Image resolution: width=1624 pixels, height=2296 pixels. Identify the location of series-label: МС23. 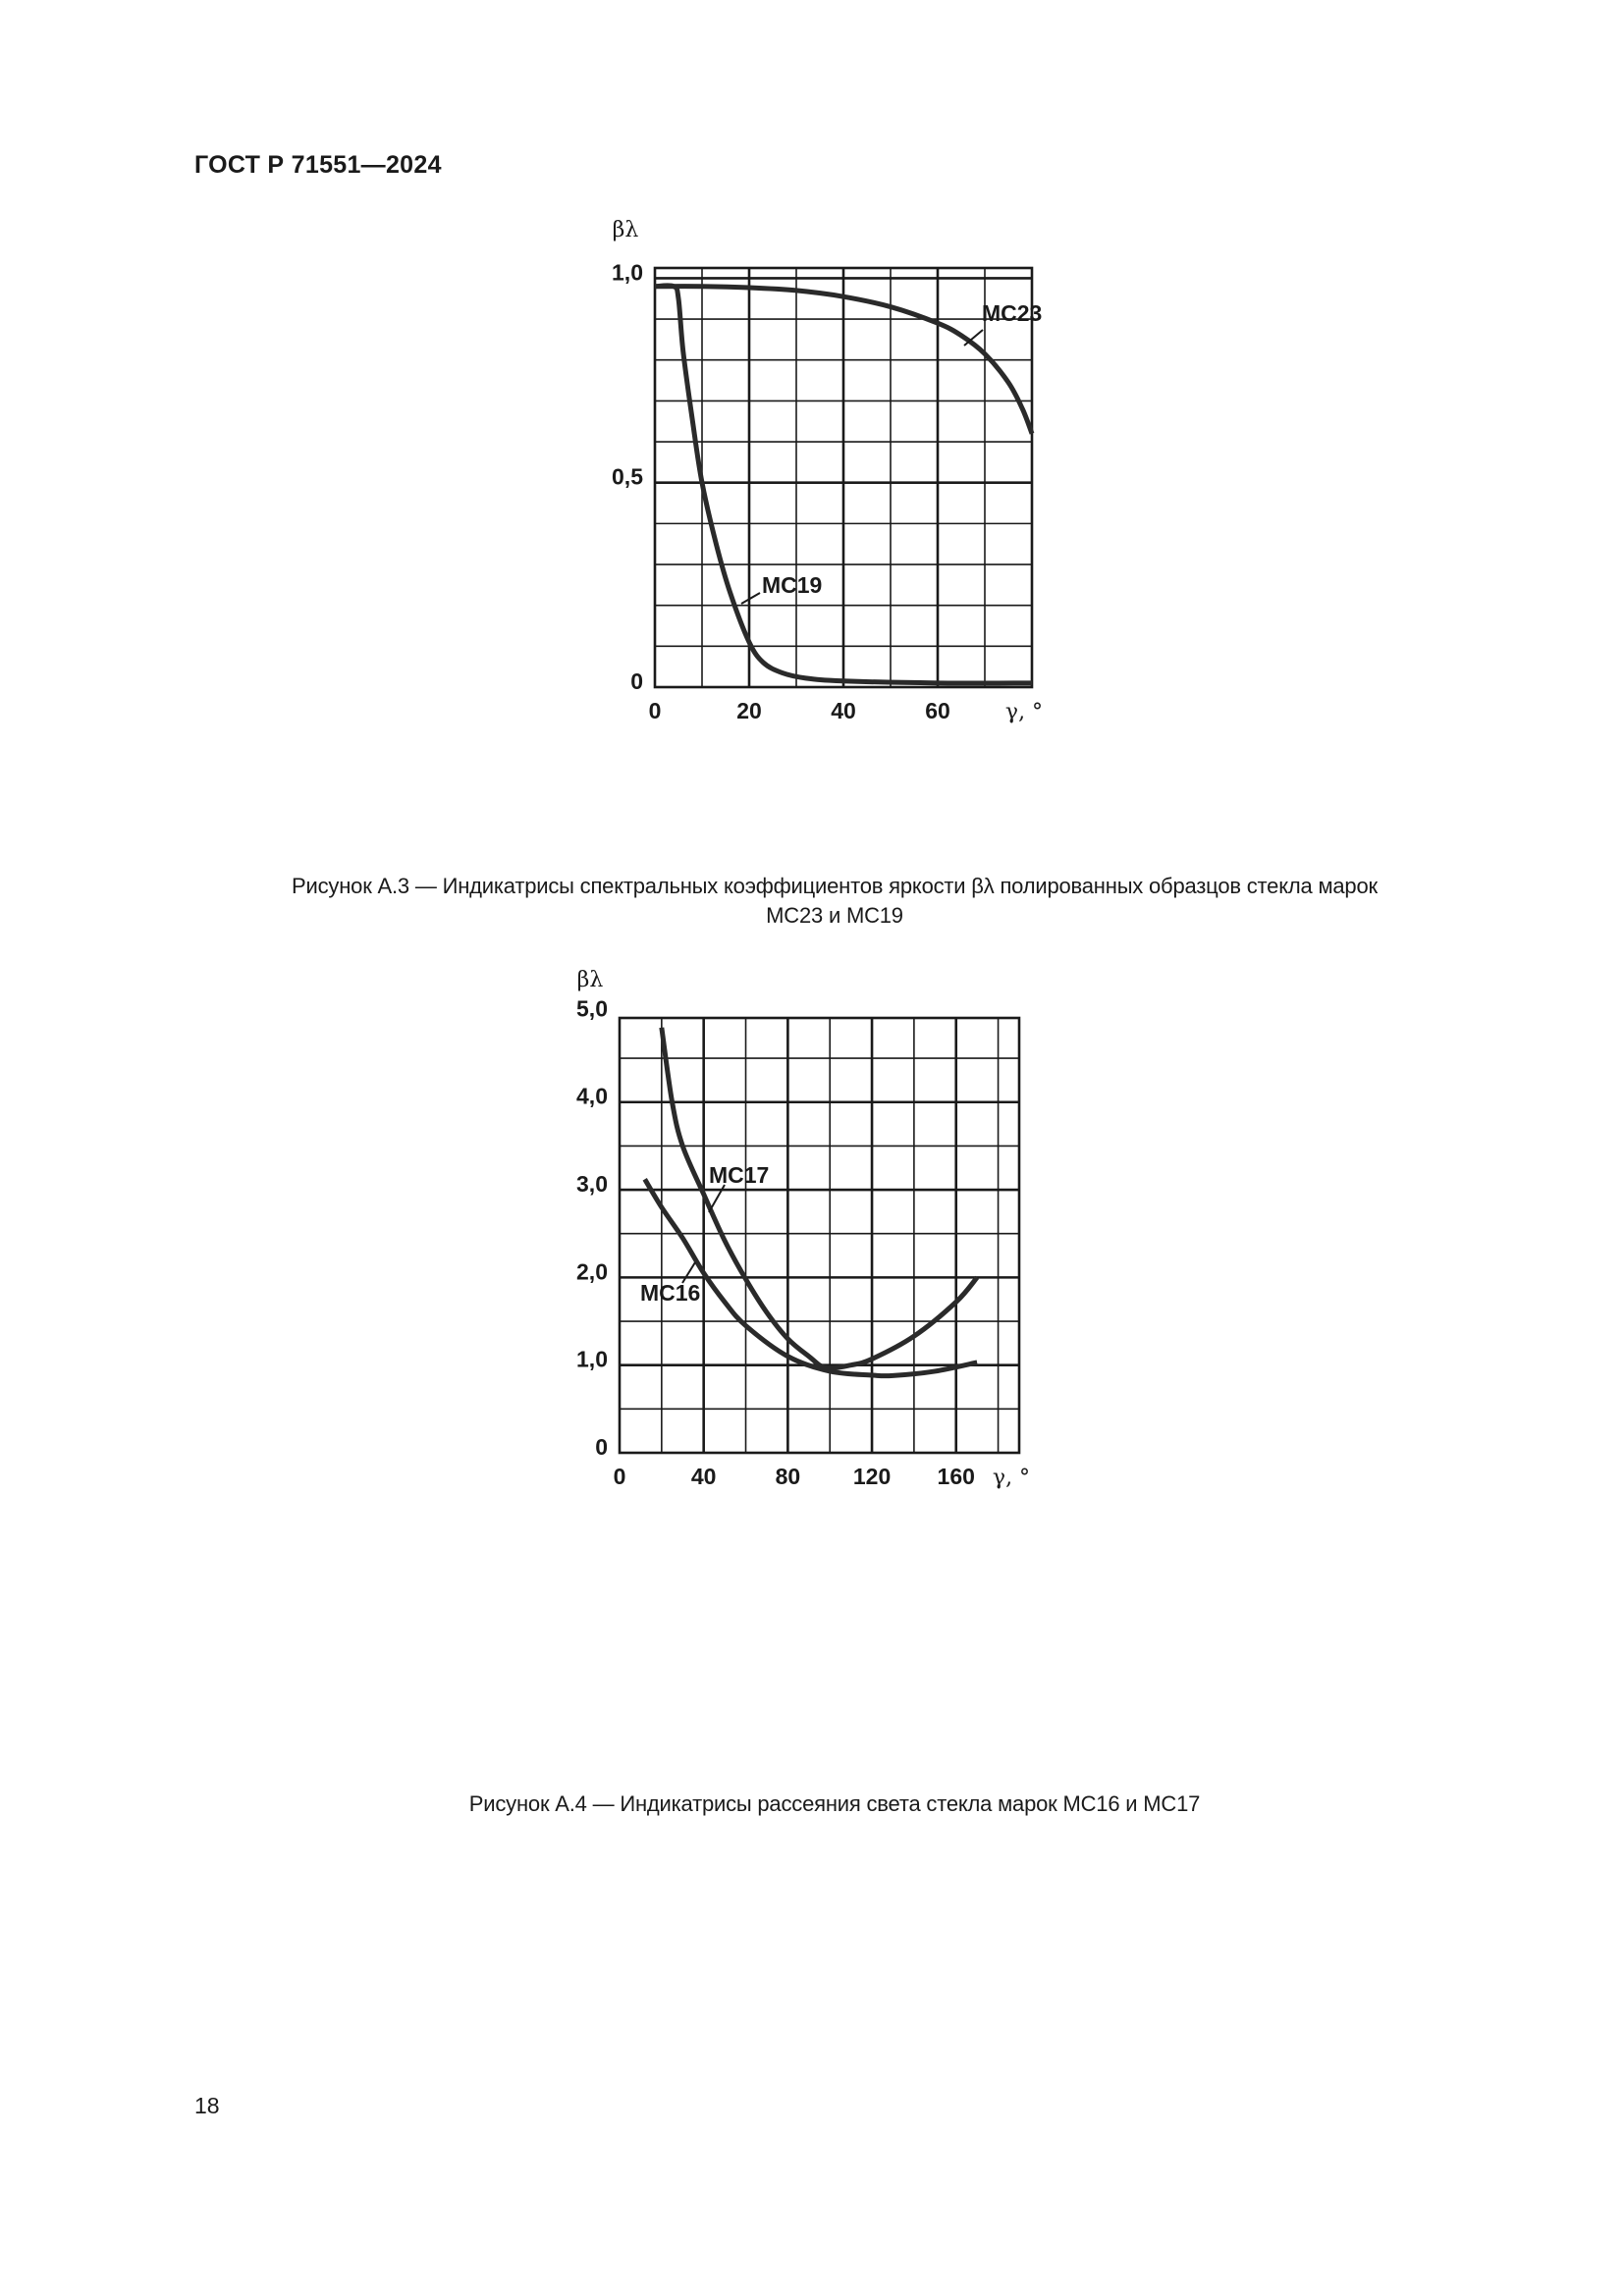
(1012, 313).